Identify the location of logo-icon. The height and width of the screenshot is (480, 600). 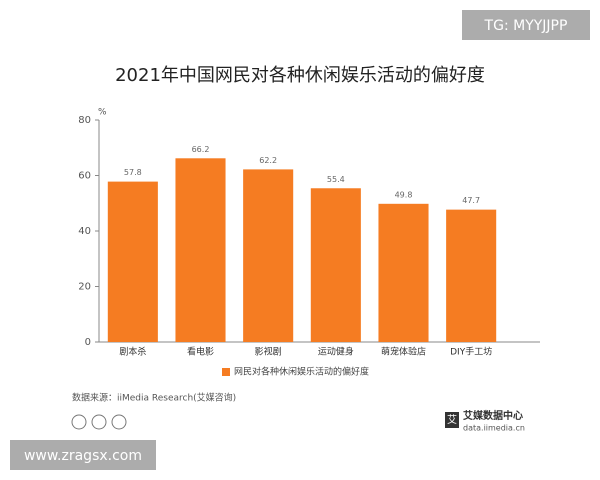
(452, 420).